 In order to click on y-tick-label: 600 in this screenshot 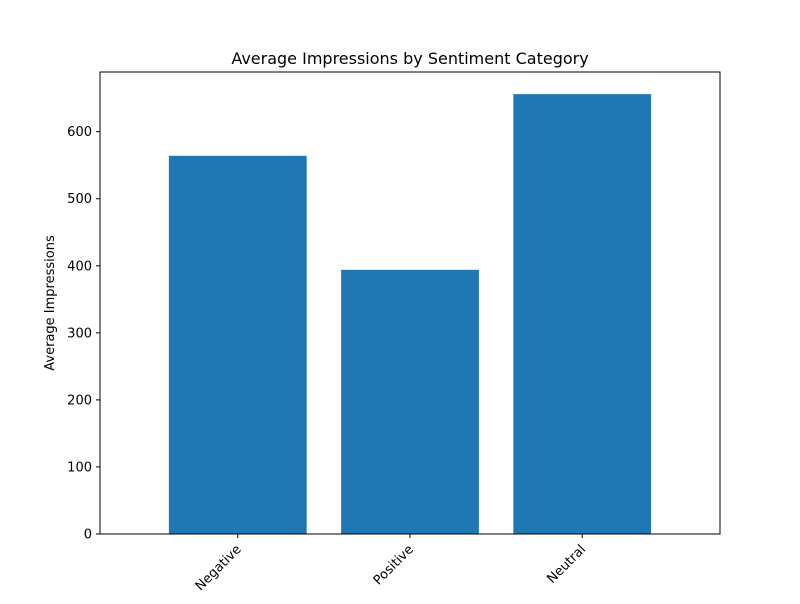, I will do `click(79, 132)`.